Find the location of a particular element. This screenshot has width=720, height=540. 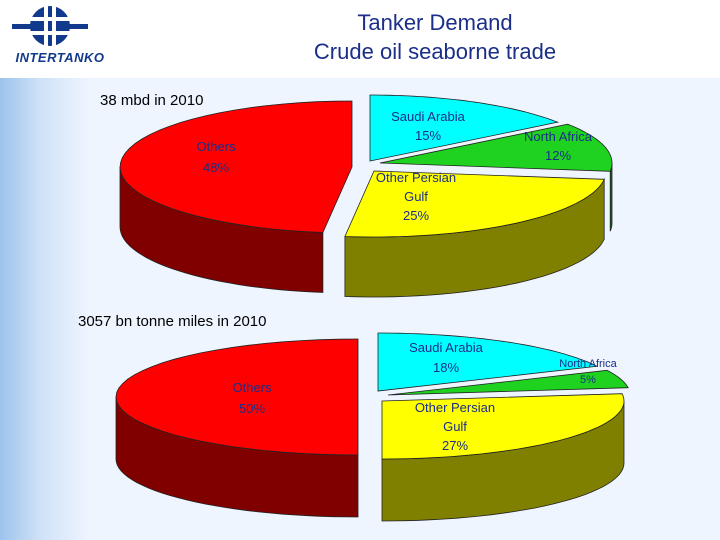

pie2-label-north-africa-value: 5% is located at coordinates (588, 380).